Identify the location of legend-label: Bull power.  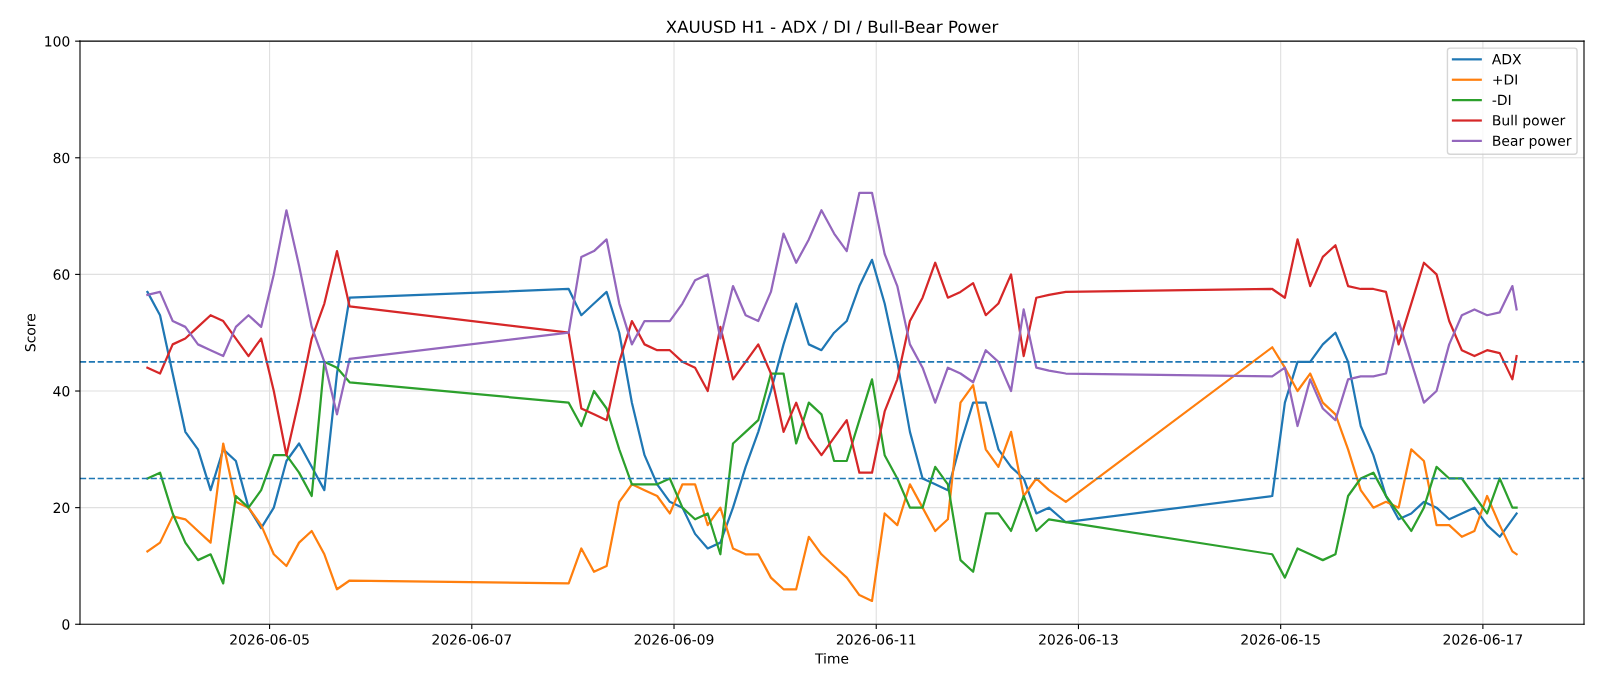
(1529, 121).